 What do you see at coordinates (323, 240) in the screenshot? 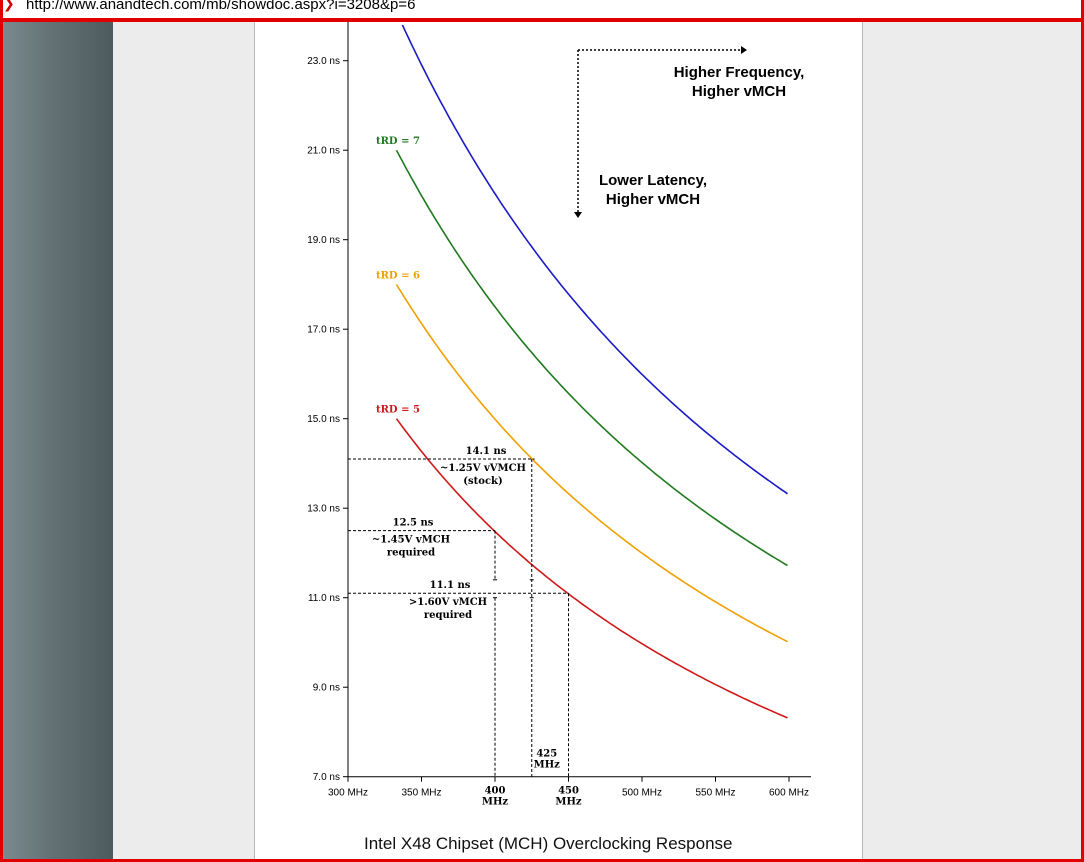
I see `y-tick-label: 19.0 ns` at bounding box center [323, 240].